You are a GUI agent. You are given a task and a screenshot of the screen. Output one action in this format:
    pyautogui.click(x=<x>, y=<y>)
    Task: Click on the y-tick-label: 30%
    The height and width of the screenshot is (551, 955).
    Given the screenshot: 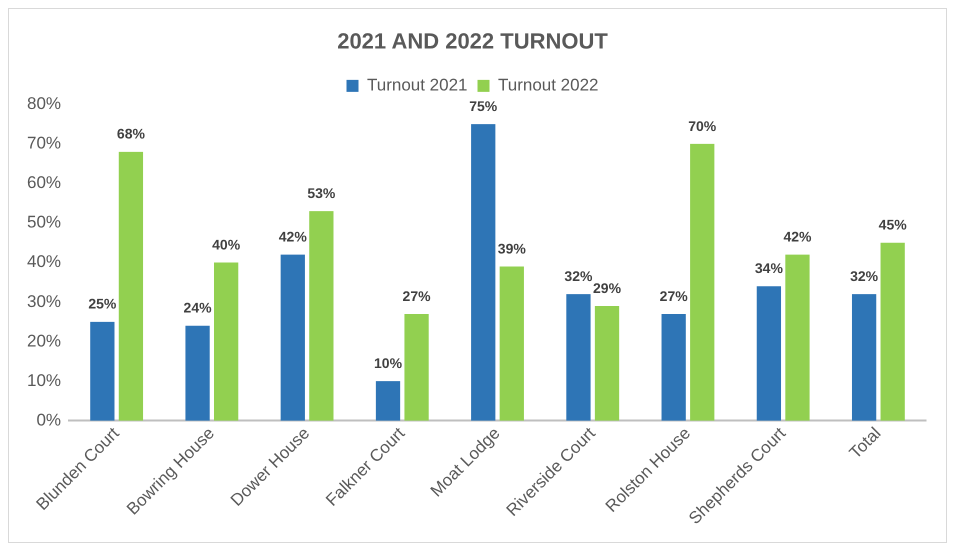 What is the action you would take?
    pyautogui.click(x=44, y=301)
    